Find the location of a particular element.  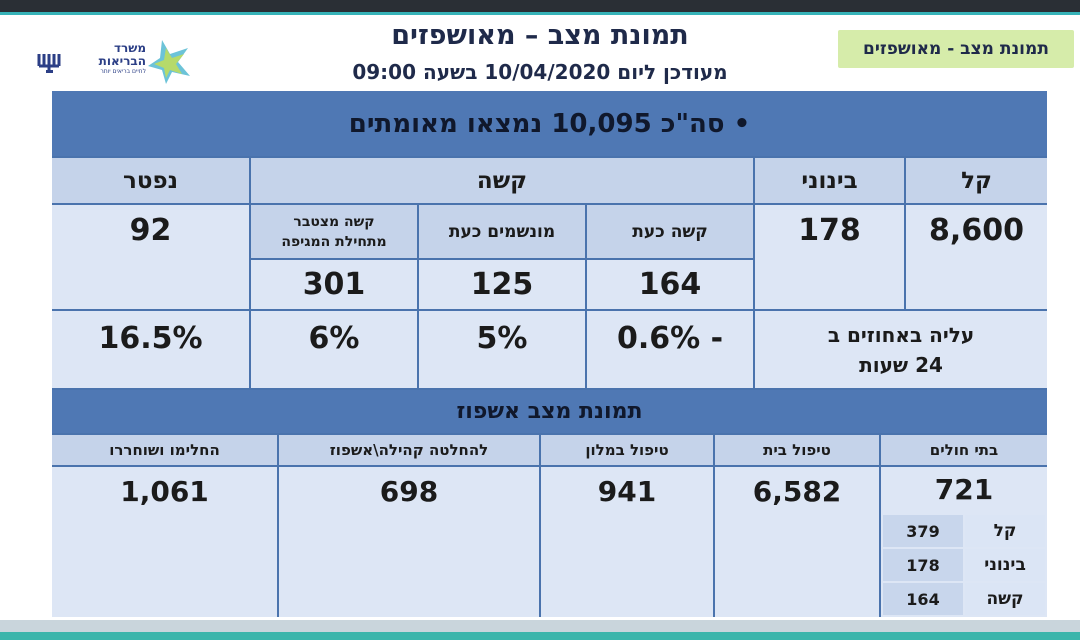

menorah-icon is located at coordinates (50, 62).